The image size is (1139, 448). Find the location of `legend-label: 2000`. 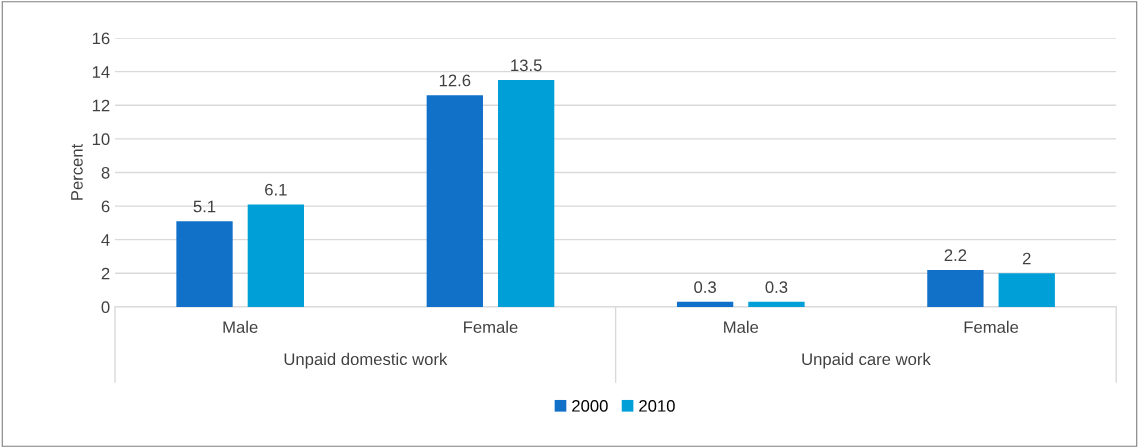

legend-label: 2000 is located at coordinates (590, 405).